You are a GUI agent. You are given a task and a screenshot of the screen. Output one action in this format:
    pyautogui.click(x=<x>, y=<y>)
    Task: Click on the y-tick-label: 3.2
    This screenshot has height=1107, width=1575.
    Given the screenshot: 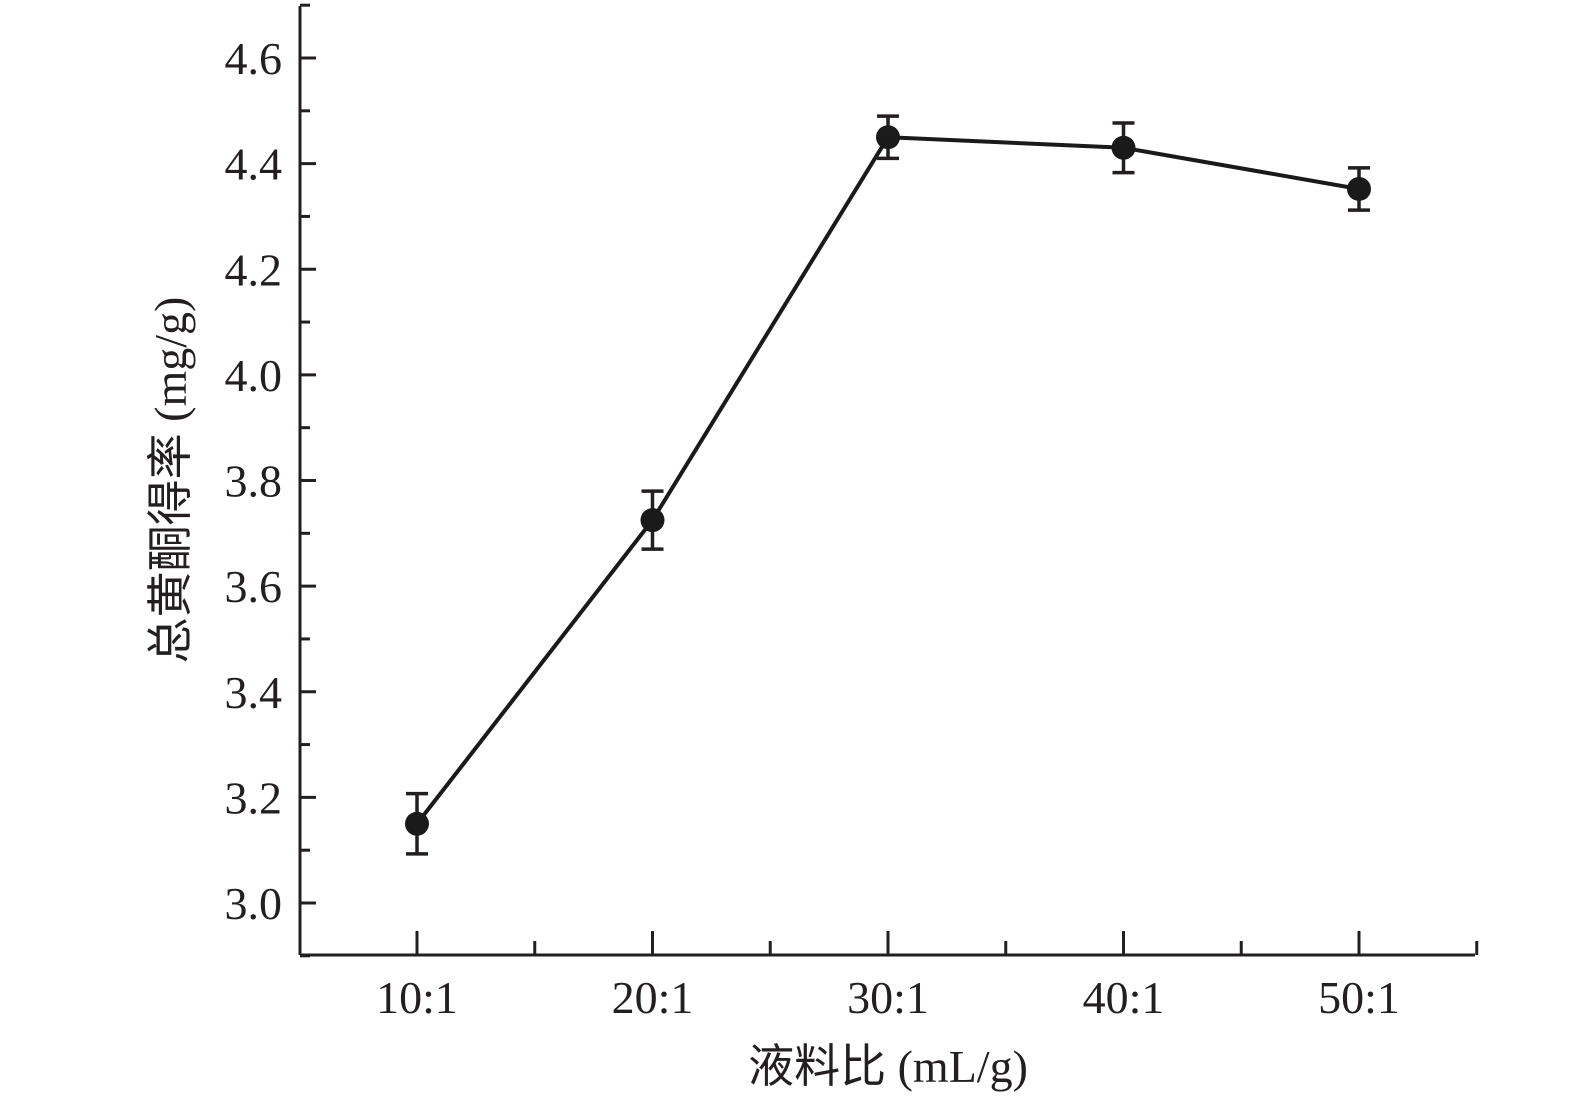 What is the action you would take?
    pyautogui.click(x=254, y=797)
    